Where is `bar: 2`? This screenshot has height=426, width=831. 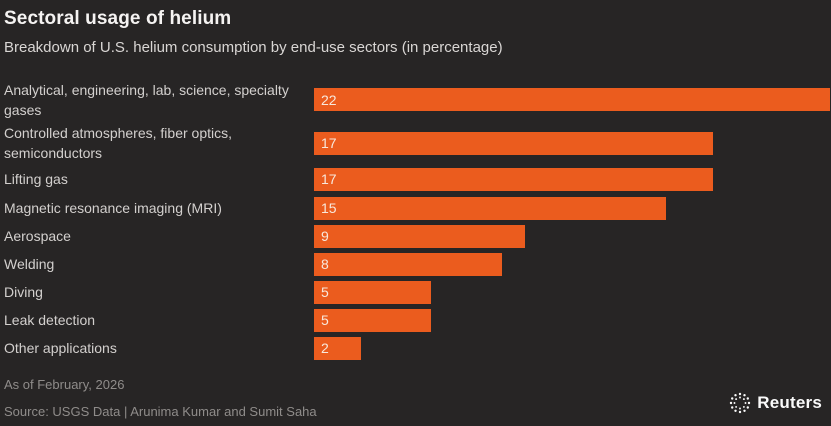
bar: 2 is located at coordinates (337, 348).